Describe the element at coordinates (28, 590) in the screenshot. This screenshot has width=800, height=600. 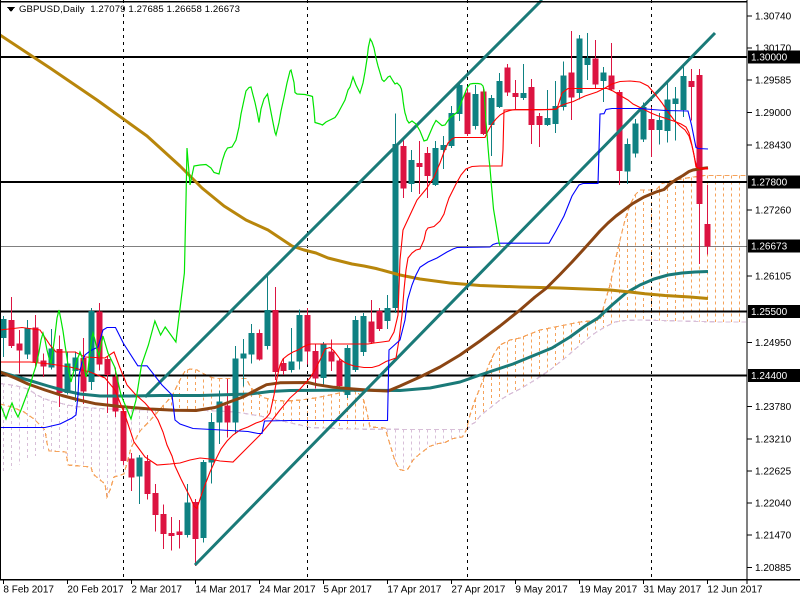
I see `svg-text: 8 Feb 2017` at that location.